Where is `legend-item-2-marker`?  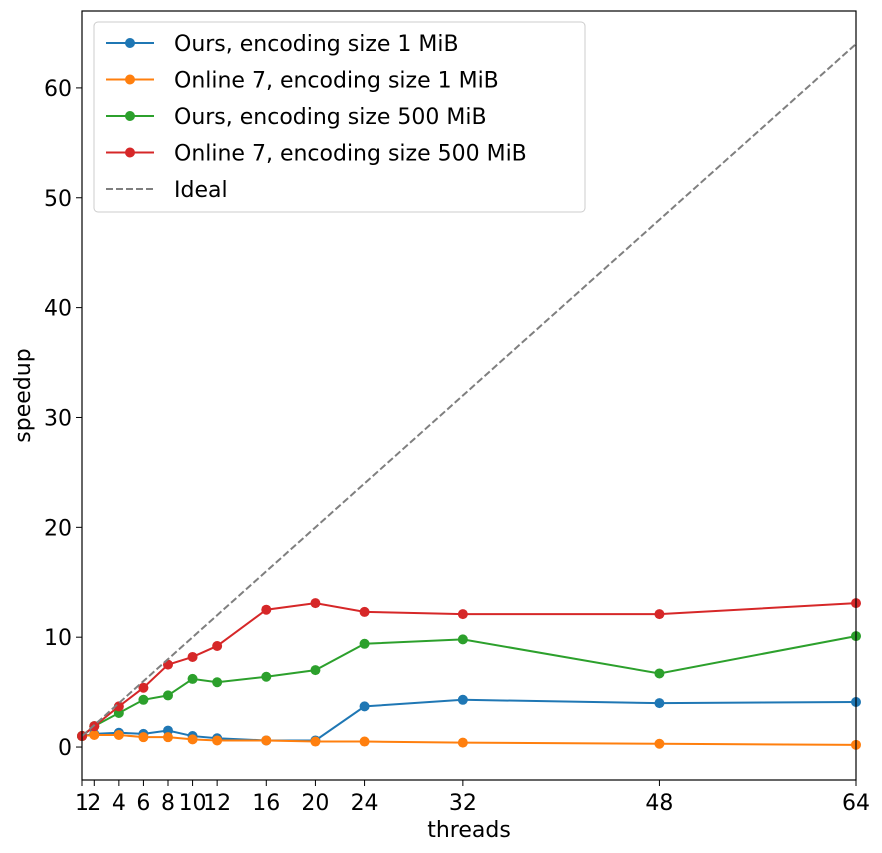
legend-item-2-marker is located at coordinates (130, 79).